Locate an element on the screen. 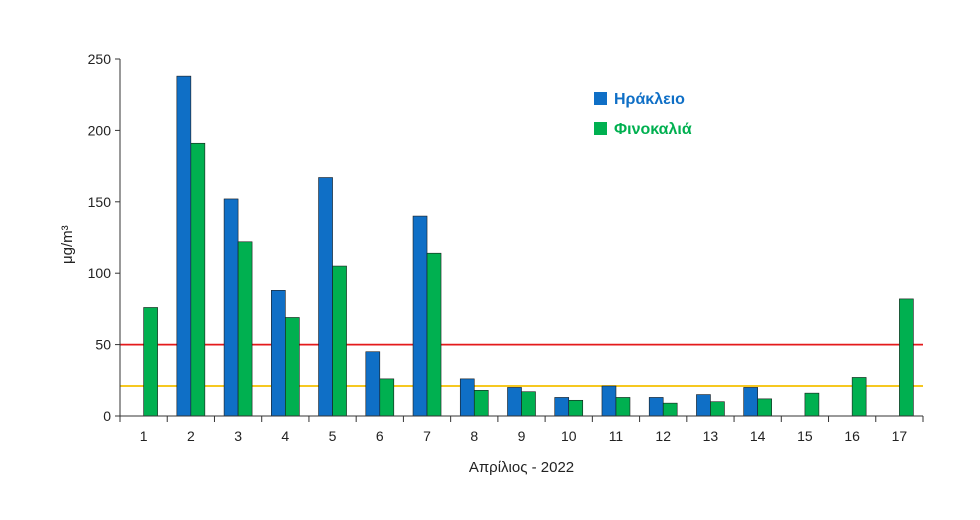  y-axis-title: μg/m³ is located at coordinates (67, 244).